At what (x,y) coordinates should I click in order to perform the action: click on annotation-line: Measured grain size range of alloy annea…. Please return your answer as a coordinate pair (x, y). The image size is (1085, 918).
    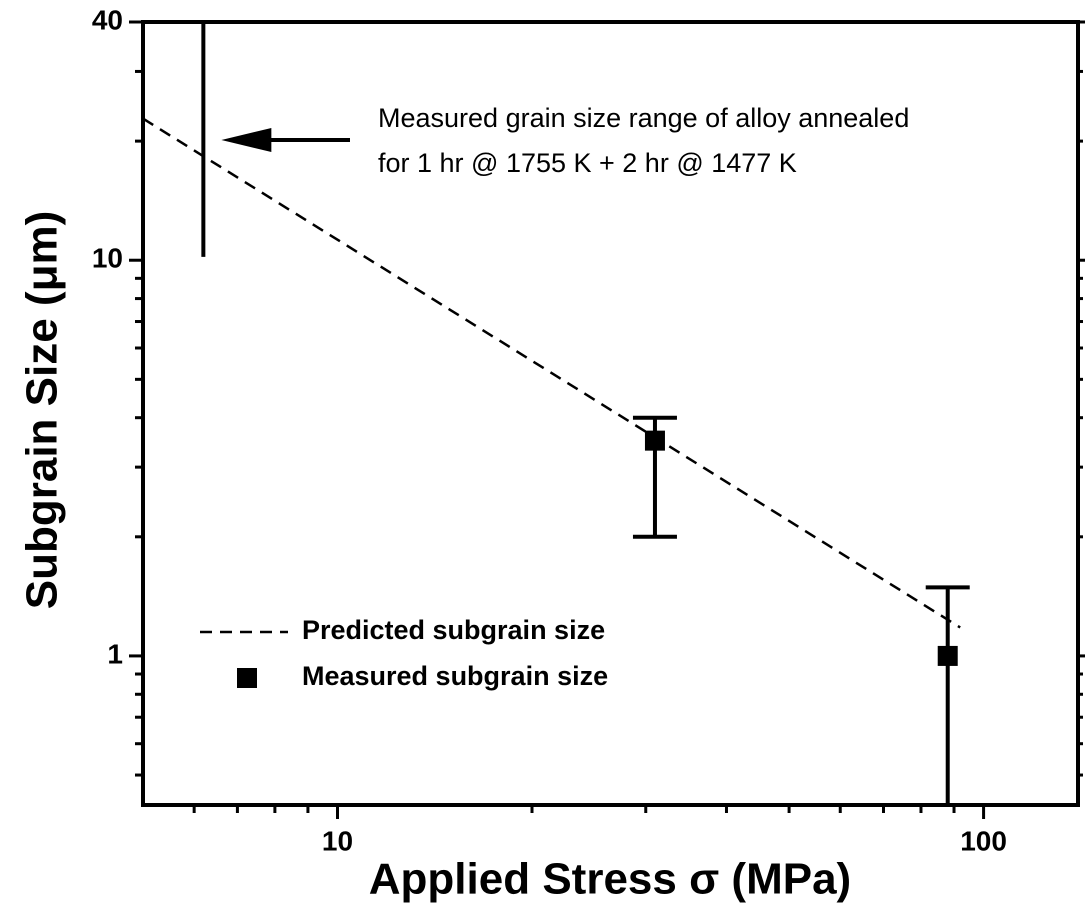
    Looking at the image, I should click on (643, 118).